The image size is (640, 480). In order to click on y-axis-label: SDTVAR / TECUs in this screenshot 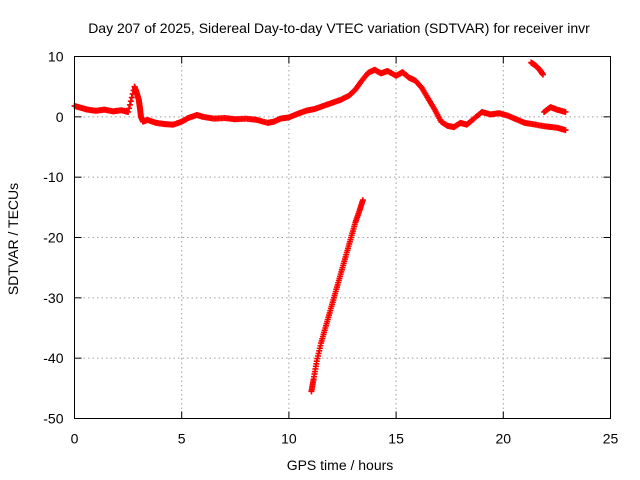, I will do `click(13, 239)`.